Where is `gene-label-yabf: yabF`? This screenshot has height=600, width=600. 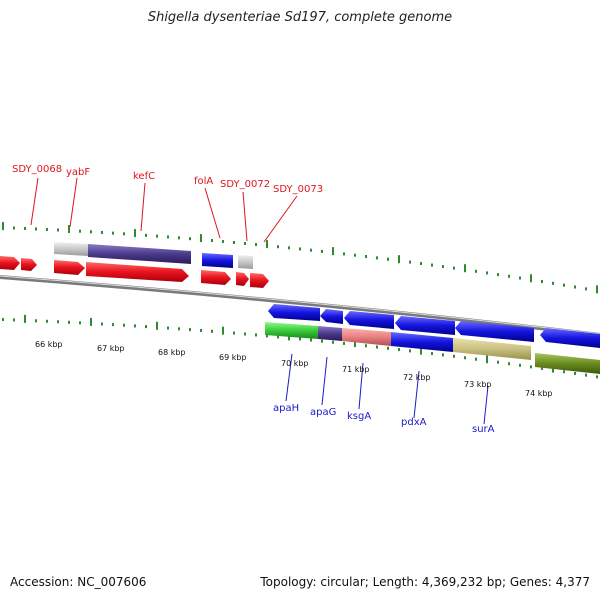 gene-label-yabf: yabF is located at coordinates (78, 172).